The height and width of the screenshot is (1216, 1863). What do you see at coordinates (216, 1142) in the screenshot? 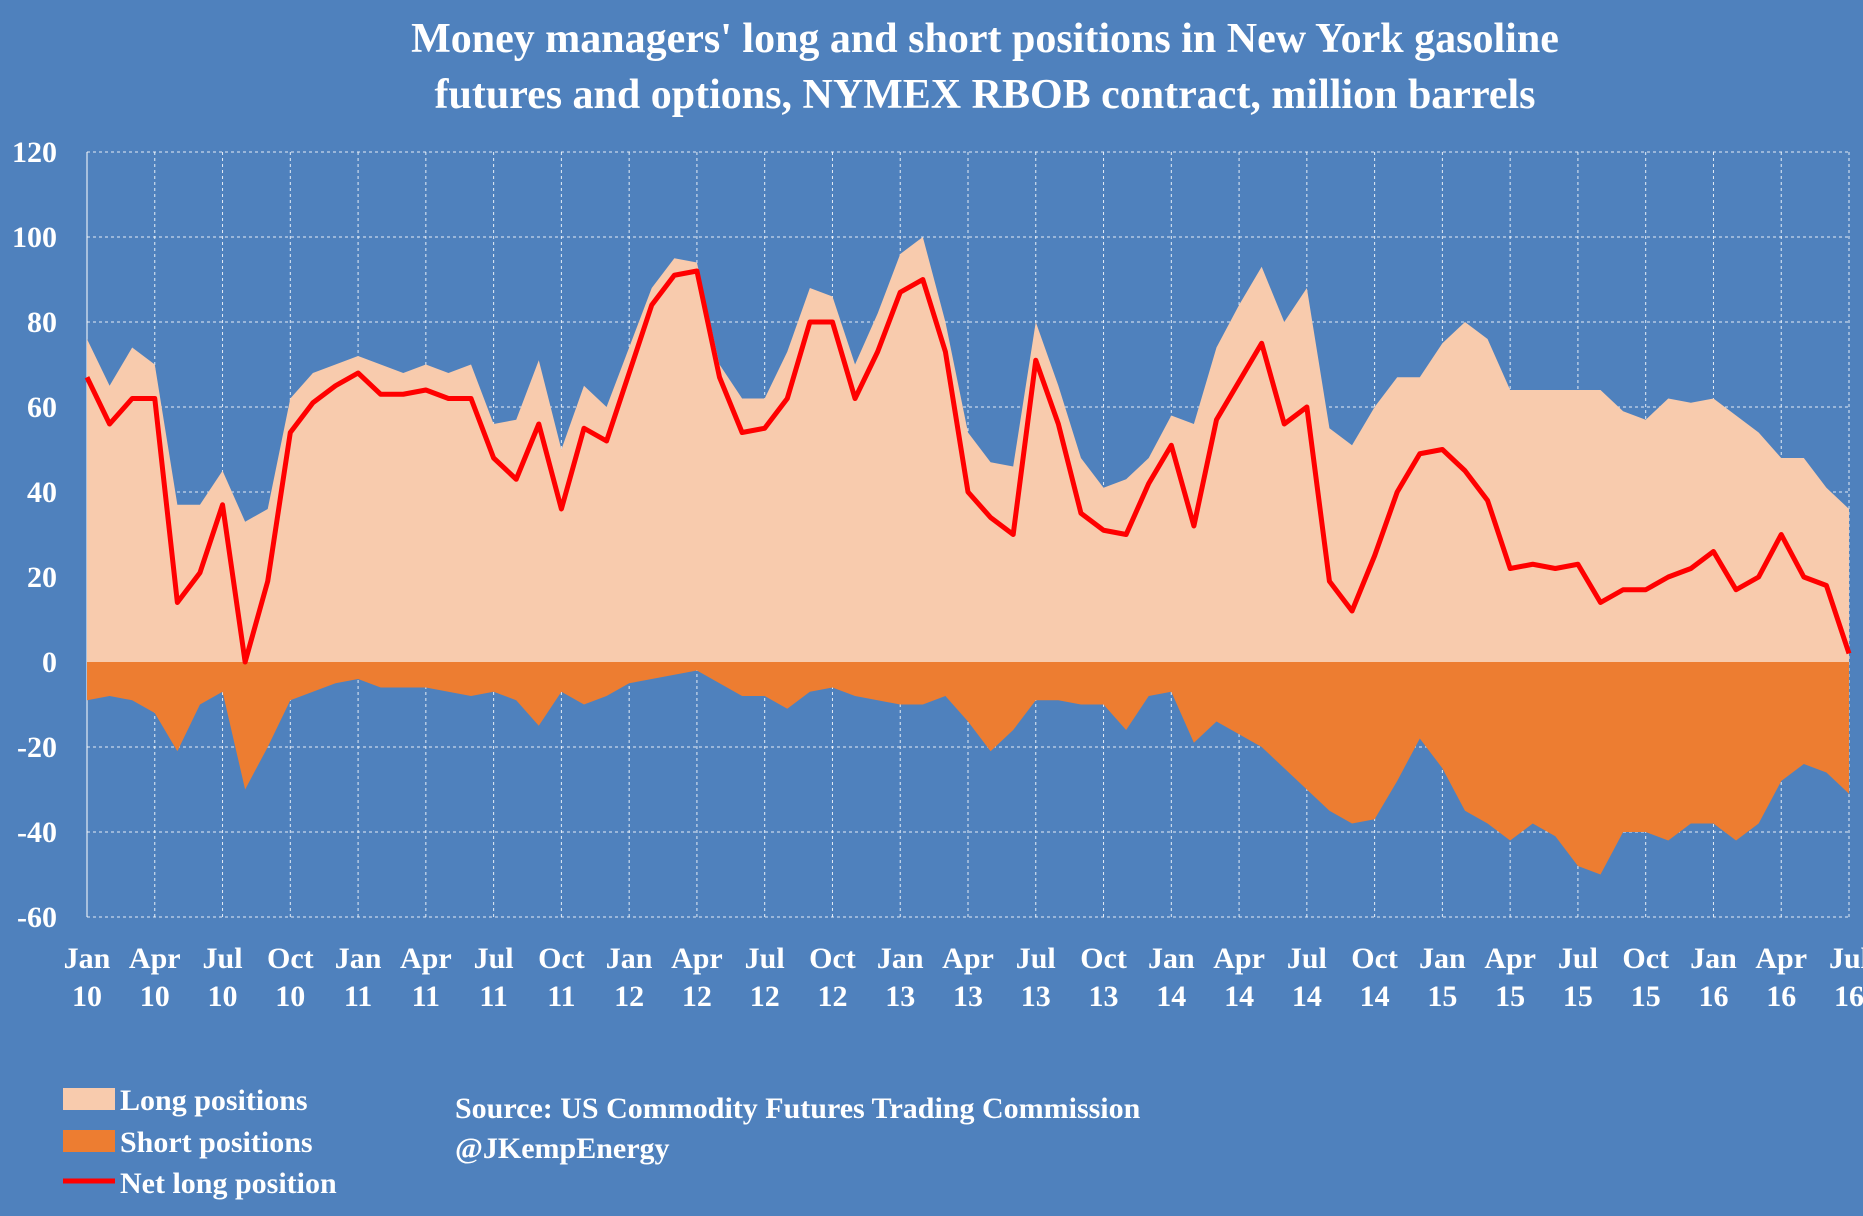
I see `legend-label-short: Short positions` at bounding box center [216, 1142].